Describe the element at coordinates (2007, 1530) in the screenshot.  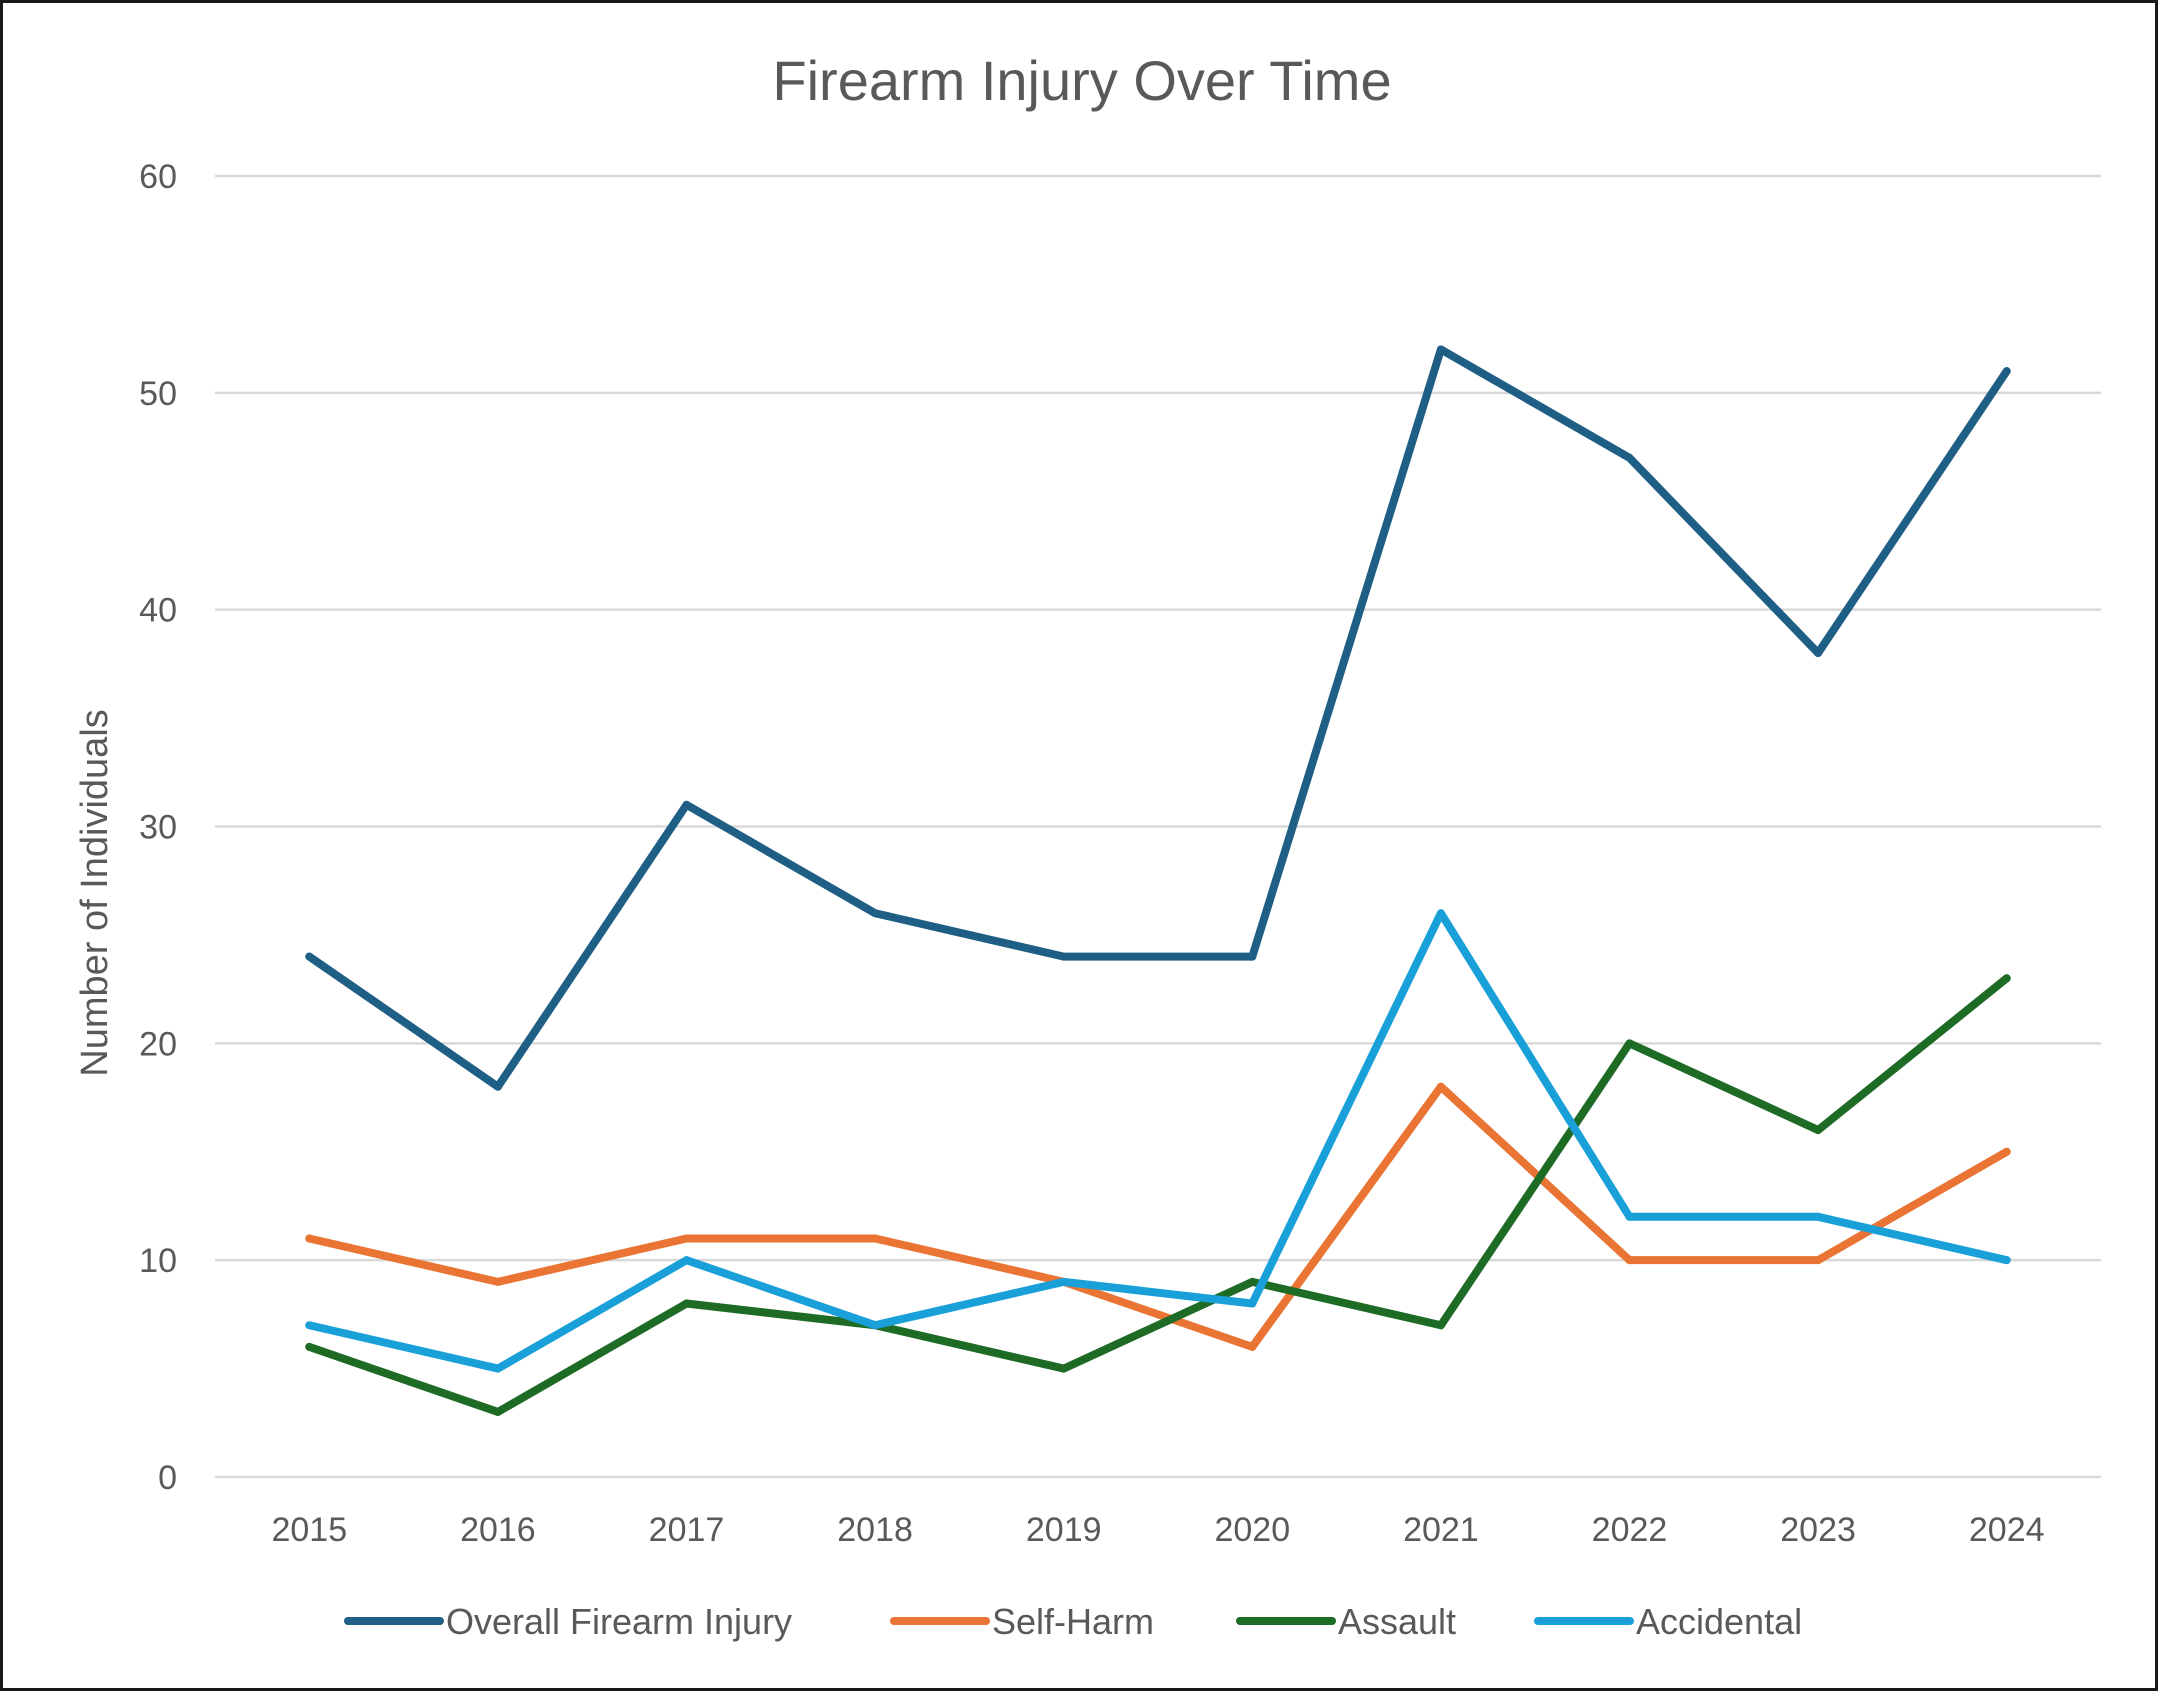
I see `x-tick-label: 2024` at that location.